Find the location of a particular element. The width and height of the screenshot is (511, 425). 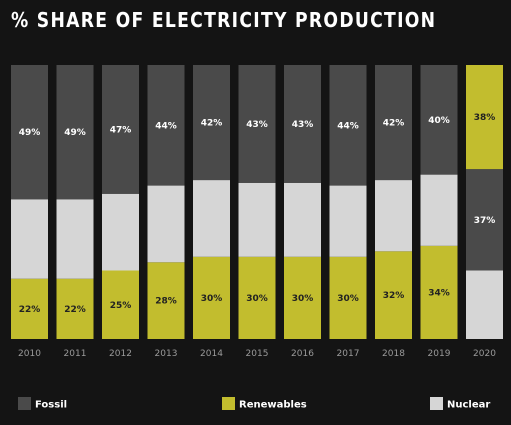

bar-renewables-2012 is located at coordinates (120, 304).